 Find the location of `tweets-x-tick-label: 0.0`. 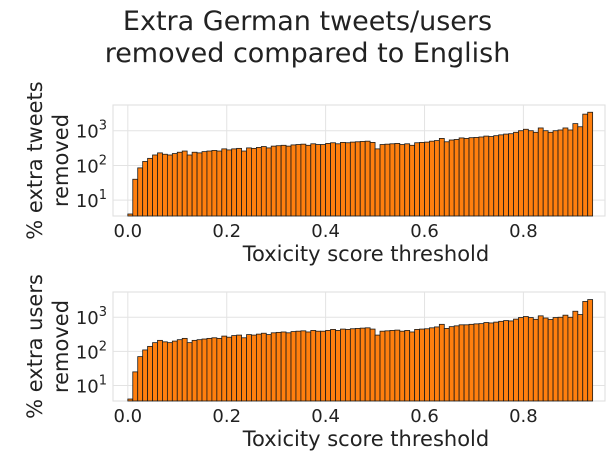

tweets-x-tick-label: 0.0 is located at coordinates (128, 231).